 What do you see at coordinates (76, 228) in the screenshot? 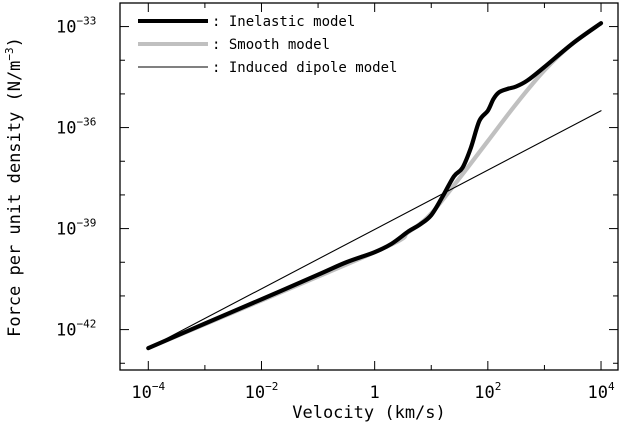
I see `y-tick-label: 10−39` at bounding box center [76, 228].